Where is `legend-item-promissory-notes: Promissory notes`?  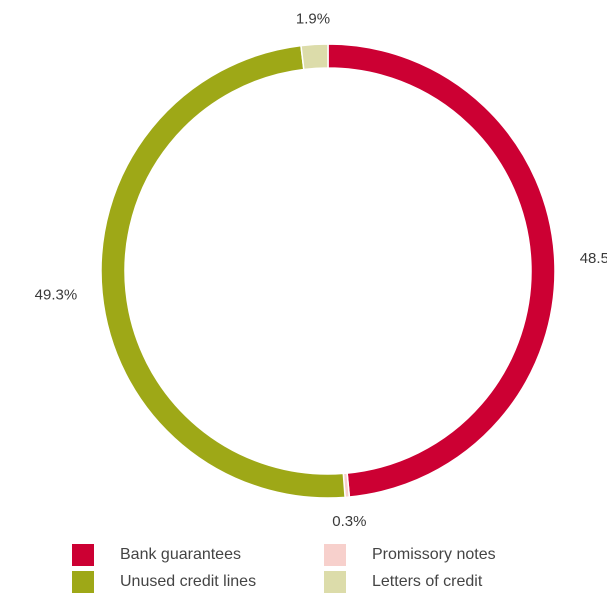
legend-item-promissory-notes: Promissory notes is located at coordinates (410, 555).